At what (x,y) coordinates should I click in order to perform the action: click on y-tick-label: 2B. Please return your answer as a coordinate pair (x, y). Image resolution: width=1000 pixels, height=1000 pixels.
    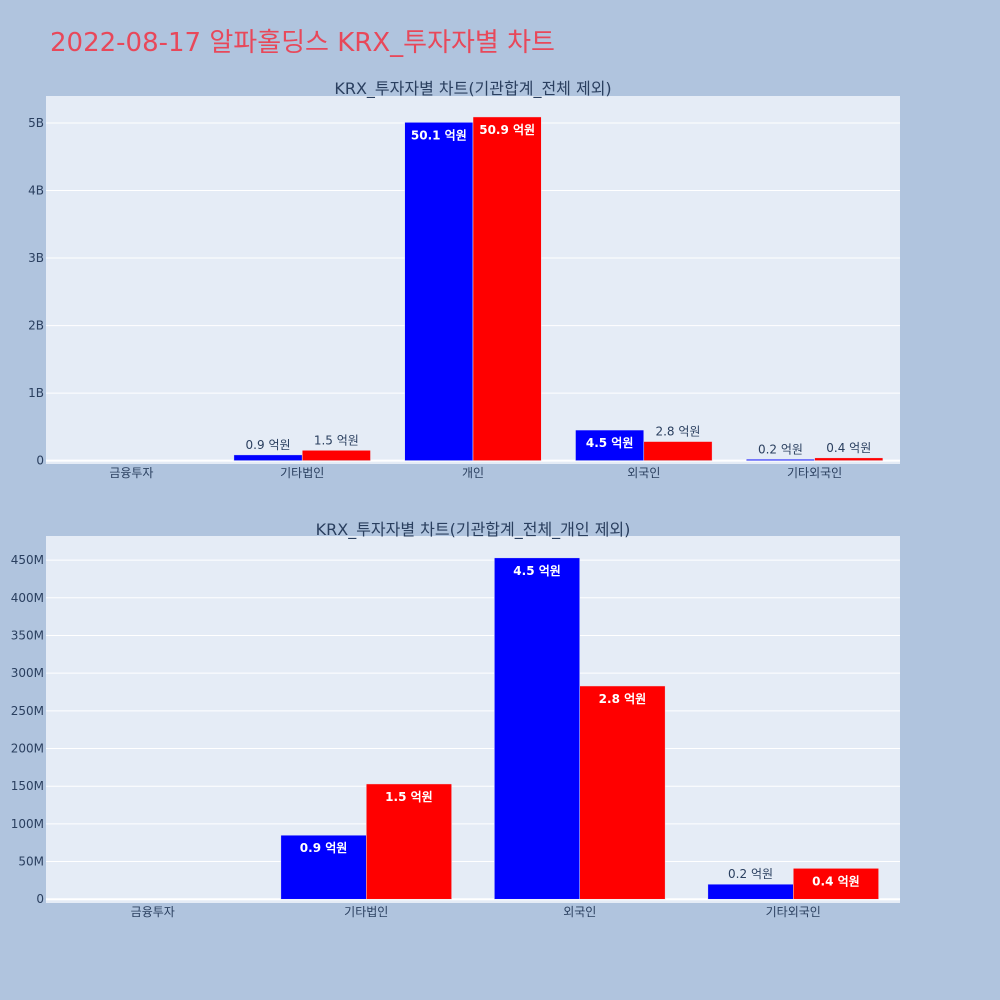
    Looking at the image, I should click on (36, 326).